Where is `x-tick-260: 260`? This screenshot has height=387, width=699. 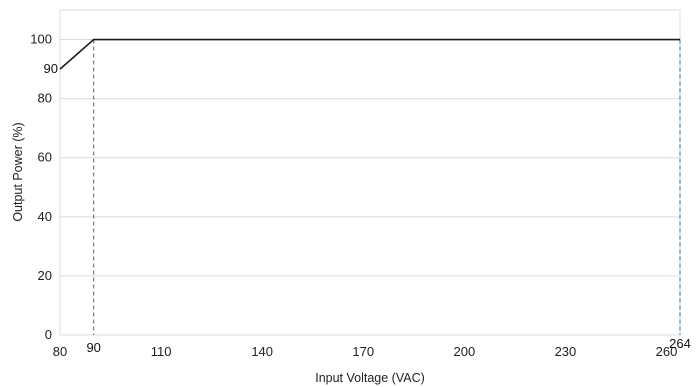
x-tick-260: 260 is located at coordinates (667, 351).